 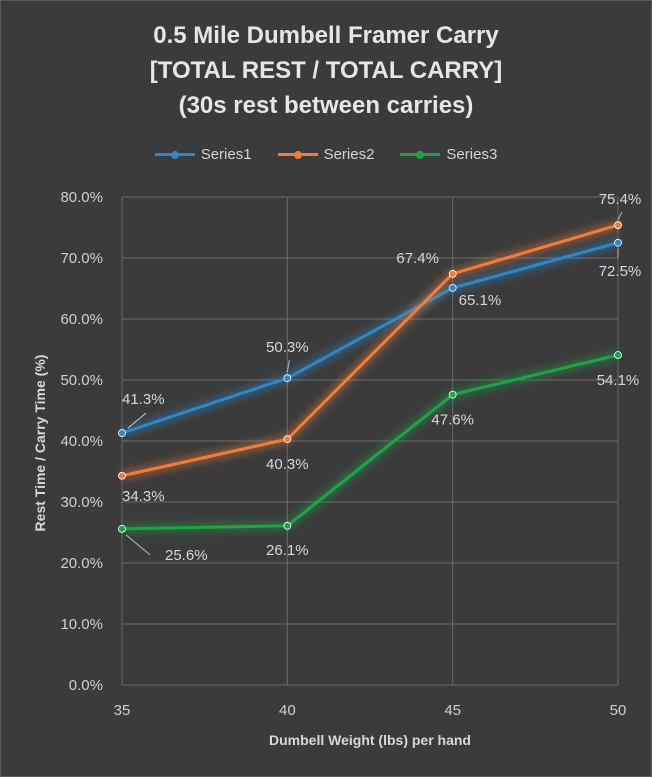 I want to click on x-tick-label: 35, so click(x=122, y=710).